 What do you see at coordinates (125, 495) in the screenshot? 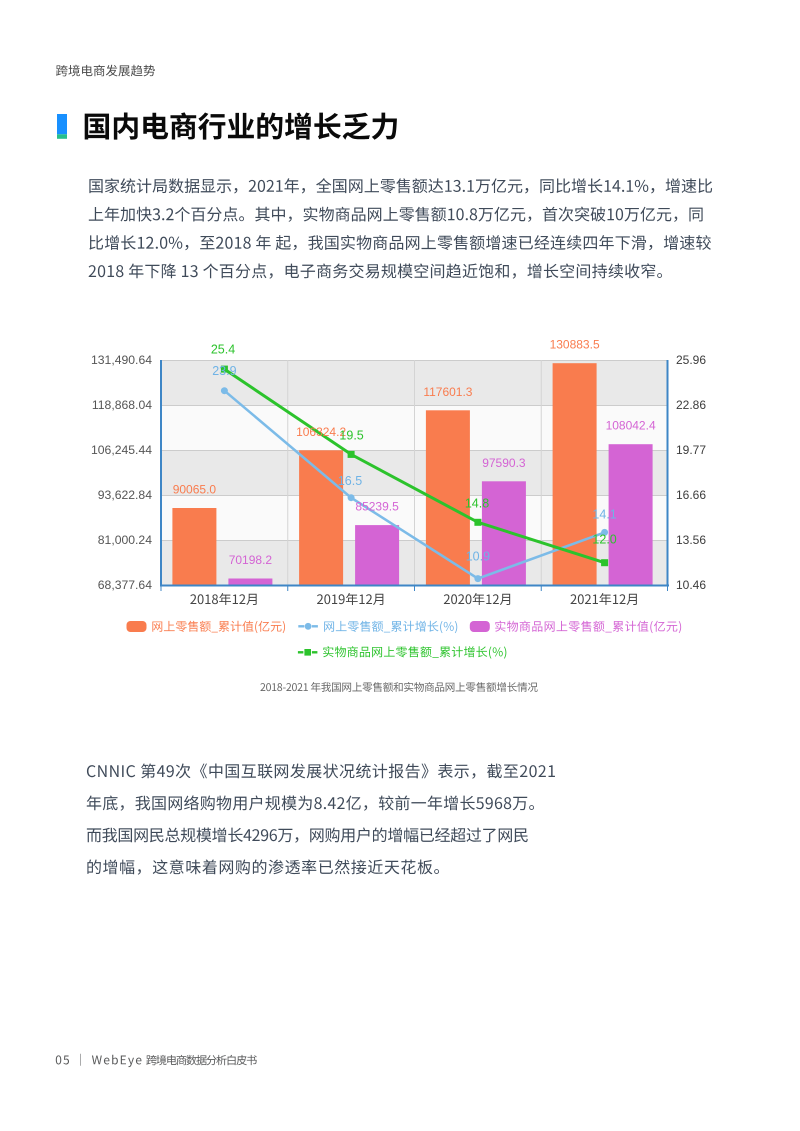
I see `svg-text: 93,622.84` at bounding box center [125, 495].